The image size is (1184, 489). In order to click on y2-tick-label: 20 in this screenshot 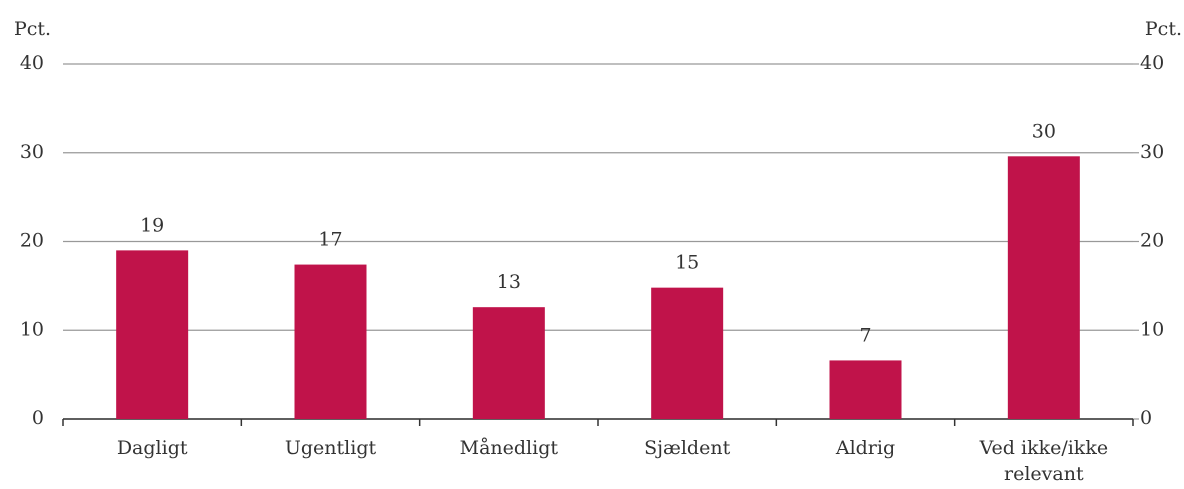, I will do `click(1152, 241)`.